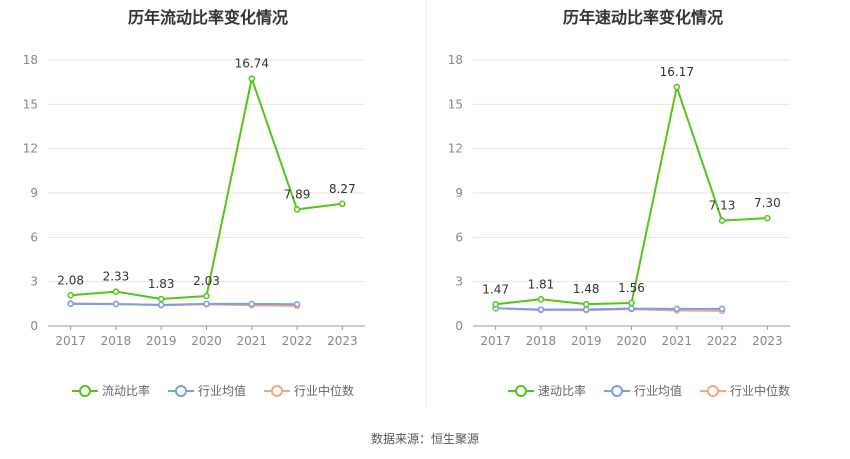  Describe the element at coordinates (342, 189) in the screenshot. I see `data-label: 8.27` at that location.